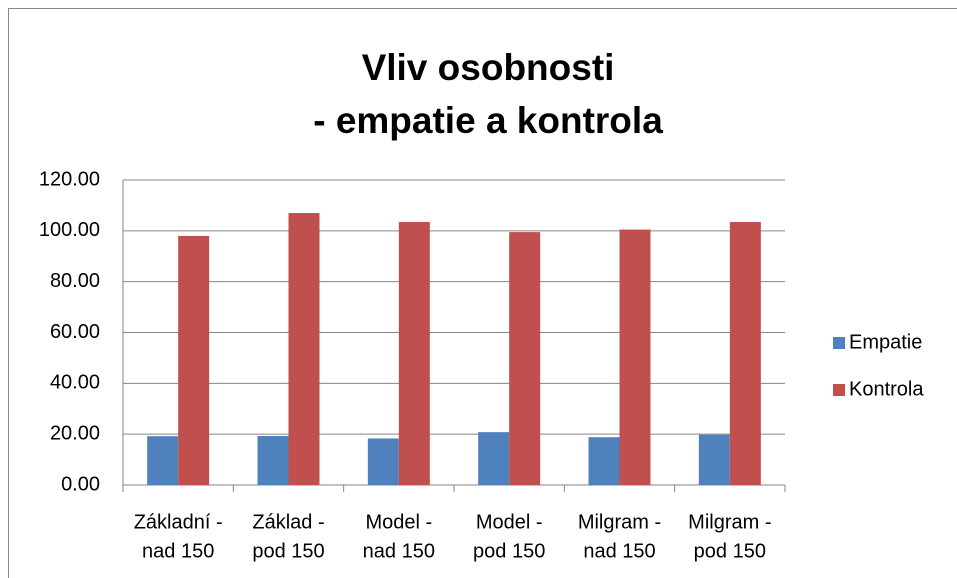 The width and height of the screenshot is (957, 578). What do you see at coordinates (488, 120) in the screenshot?
I see `chart-title: - empatie a kontrola` at bounding box center [488, 120].